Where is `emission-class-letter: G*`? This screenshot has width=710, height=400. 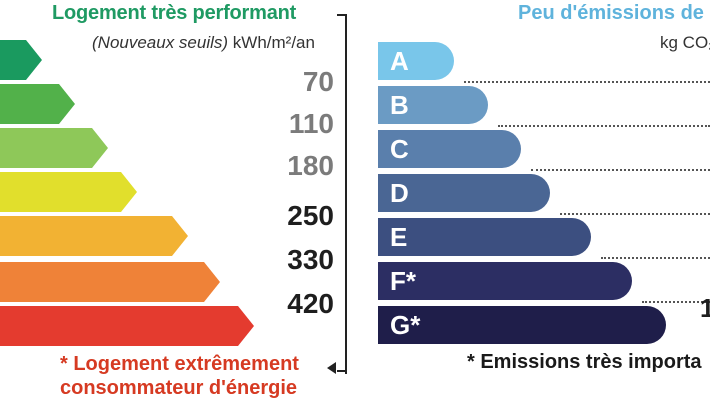
emission-class-letter: G* is located at coordinates (405, 325).